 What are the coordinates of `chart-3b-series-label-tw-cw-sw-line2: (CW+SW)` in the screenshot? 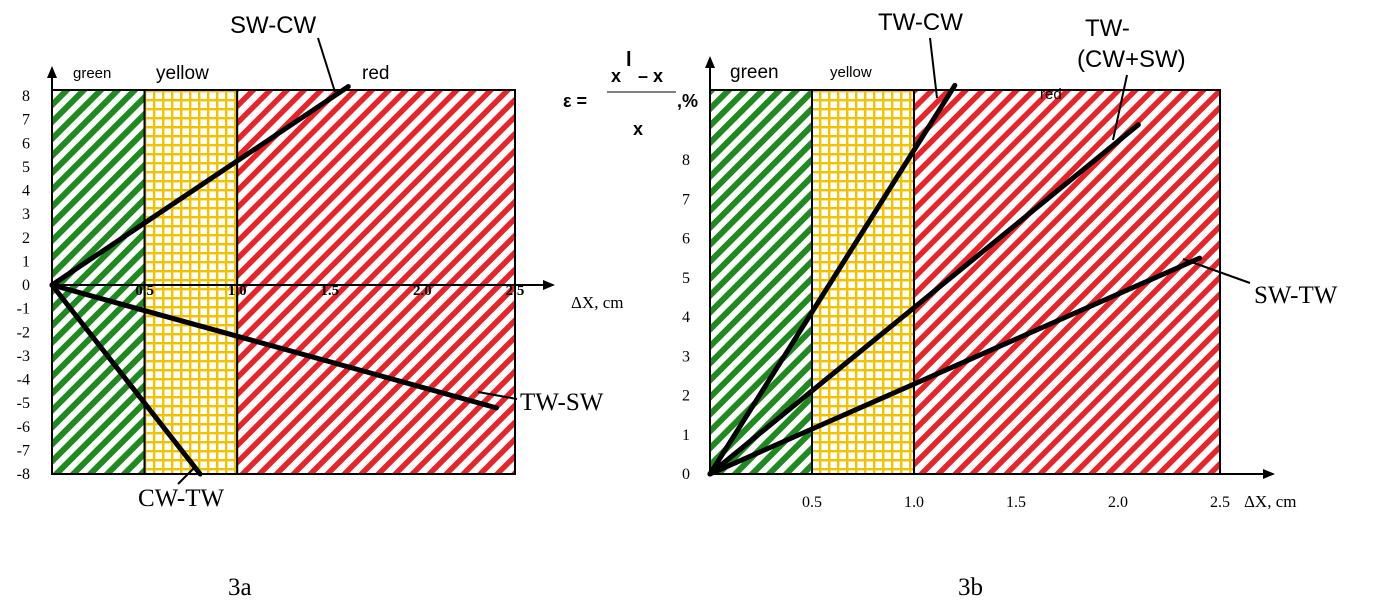 It's located at (1131, 59).